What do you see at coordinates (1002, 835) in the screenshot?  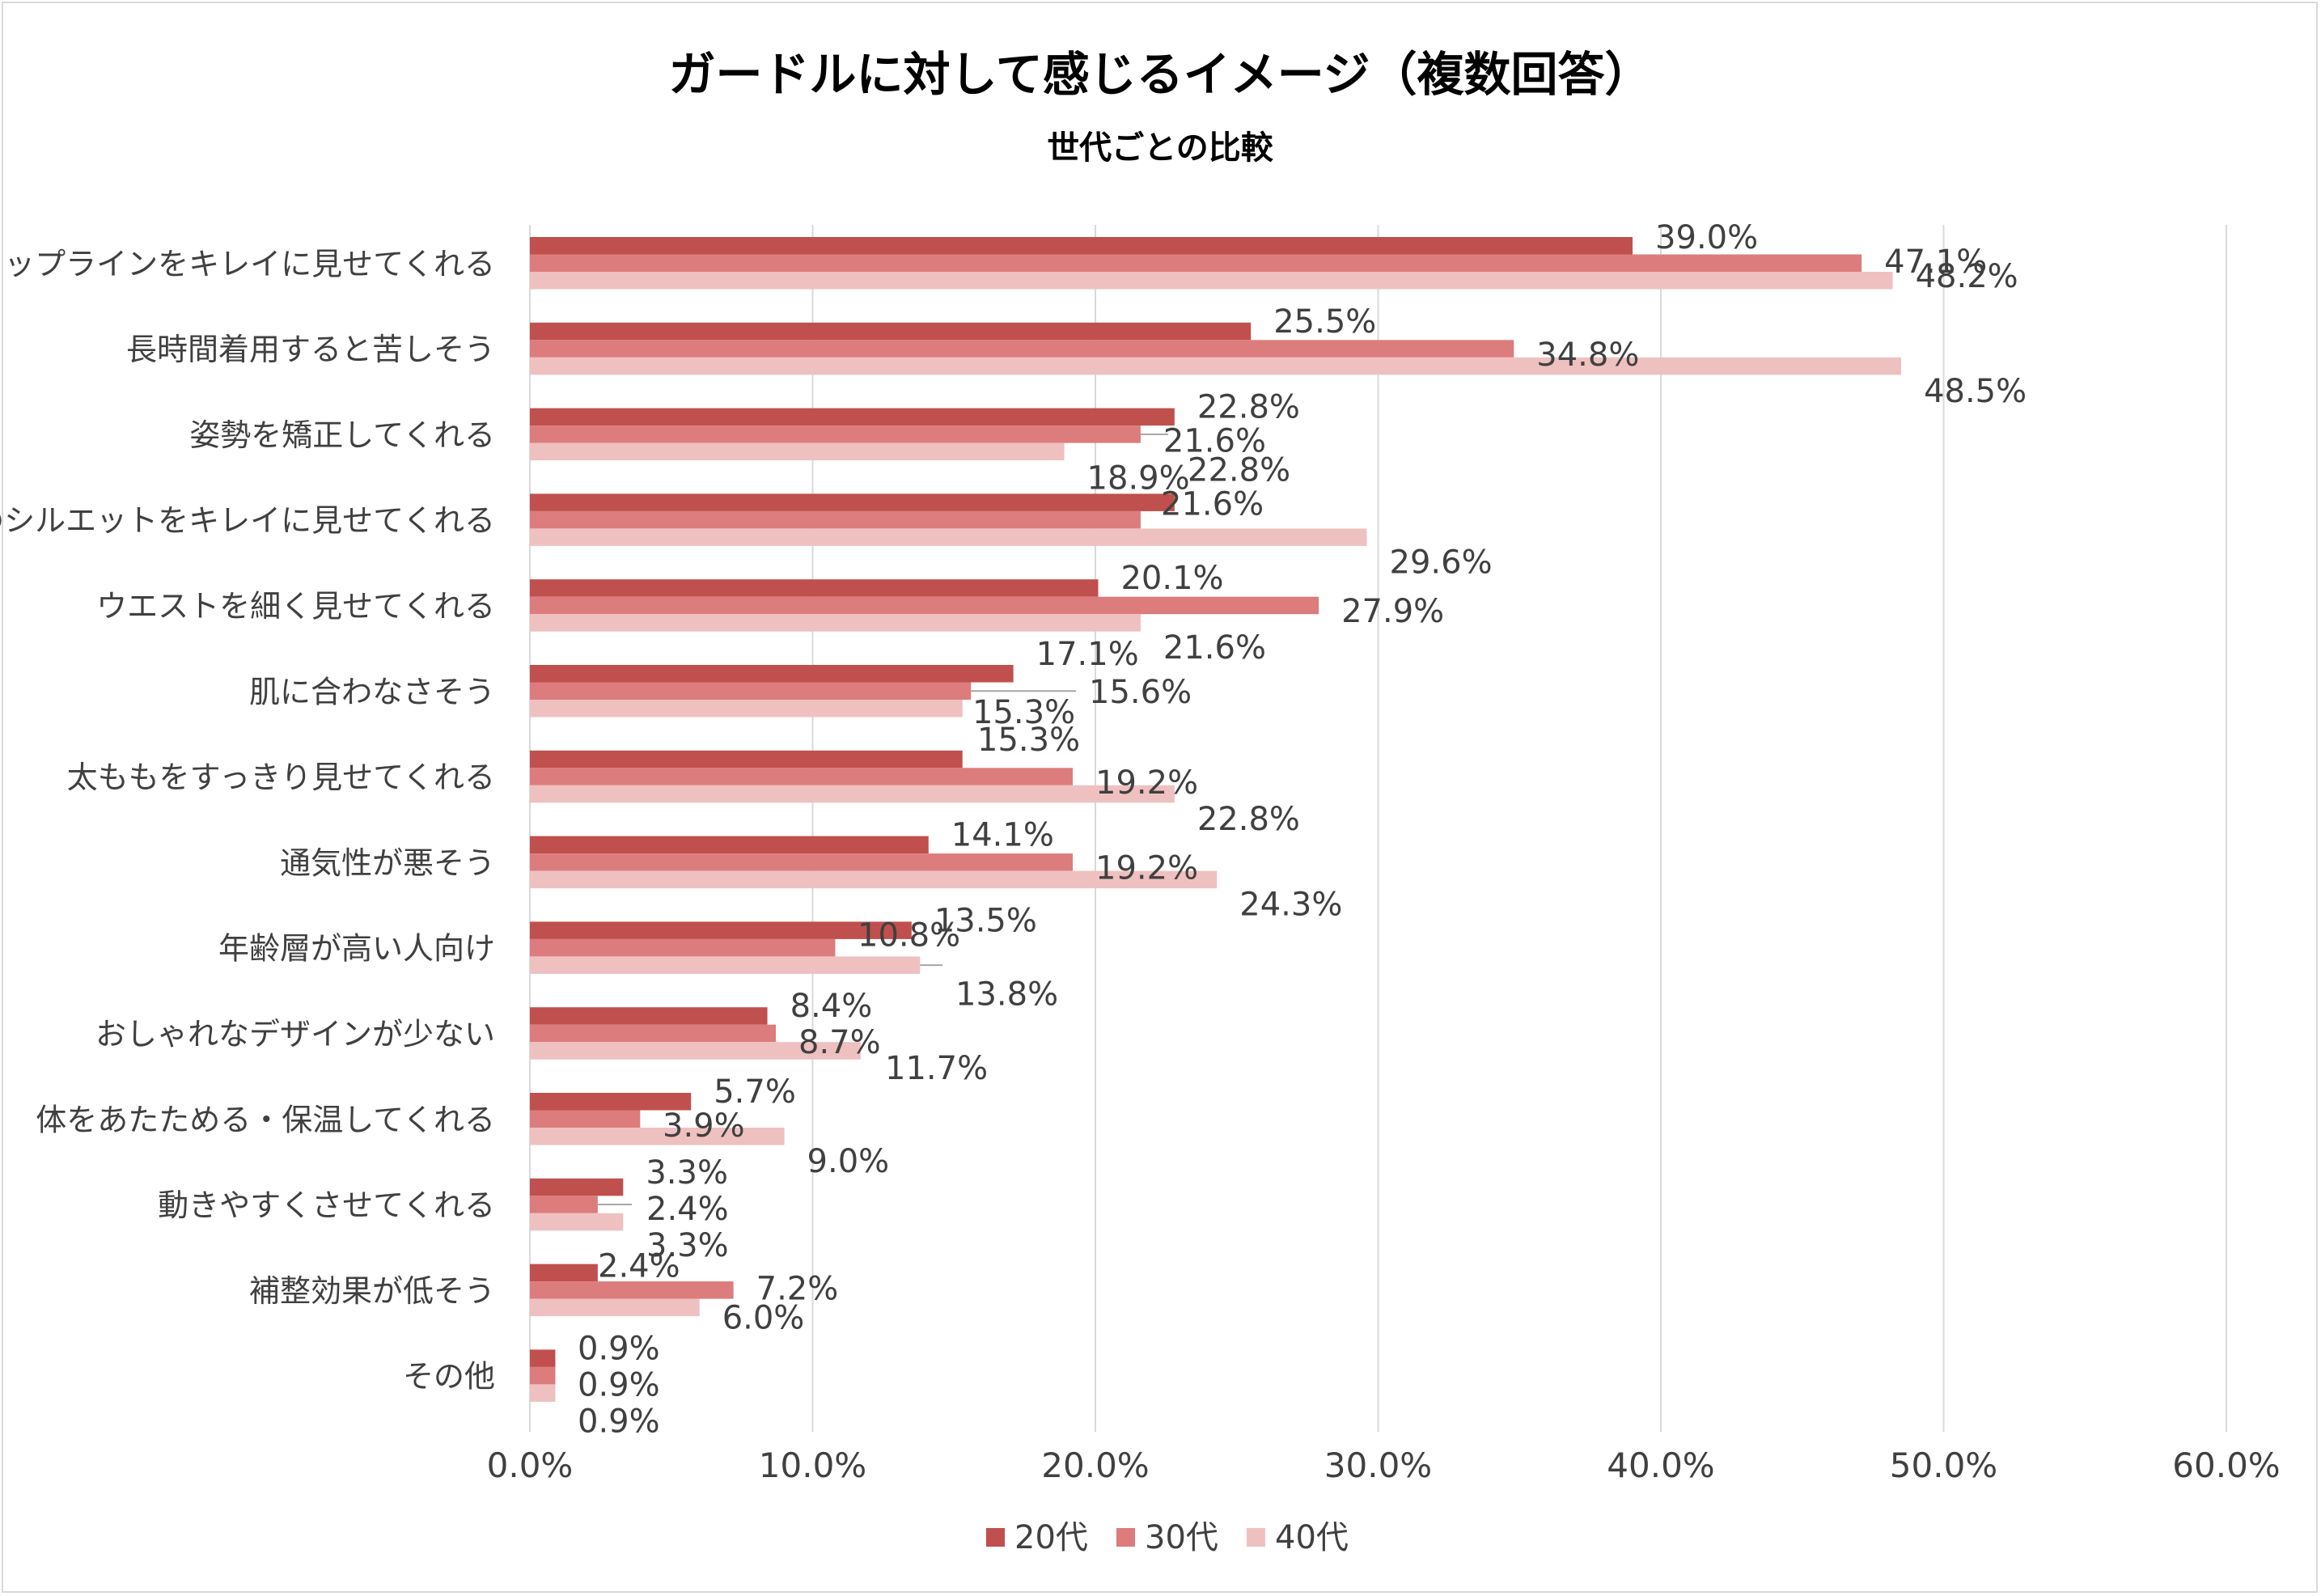 I see `data-label: 14.1%` at bounding box center [1002, 835].